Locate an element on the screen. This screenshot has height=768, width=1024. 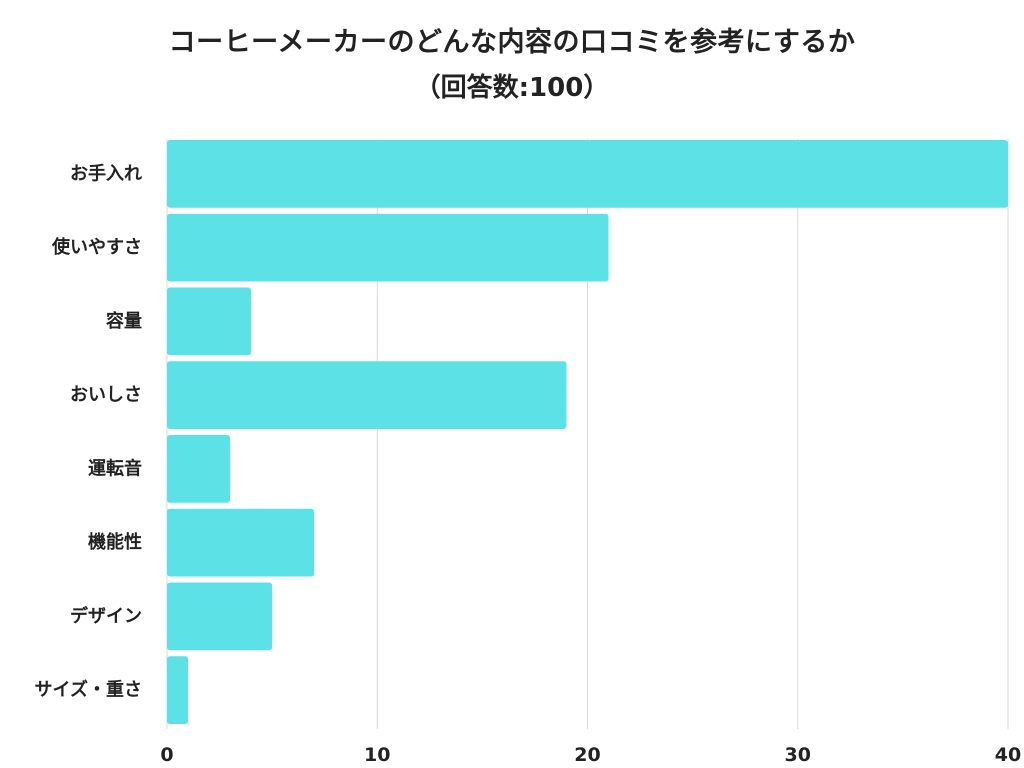
category-label-5: 運転音 is located at coordinates (115, 468).